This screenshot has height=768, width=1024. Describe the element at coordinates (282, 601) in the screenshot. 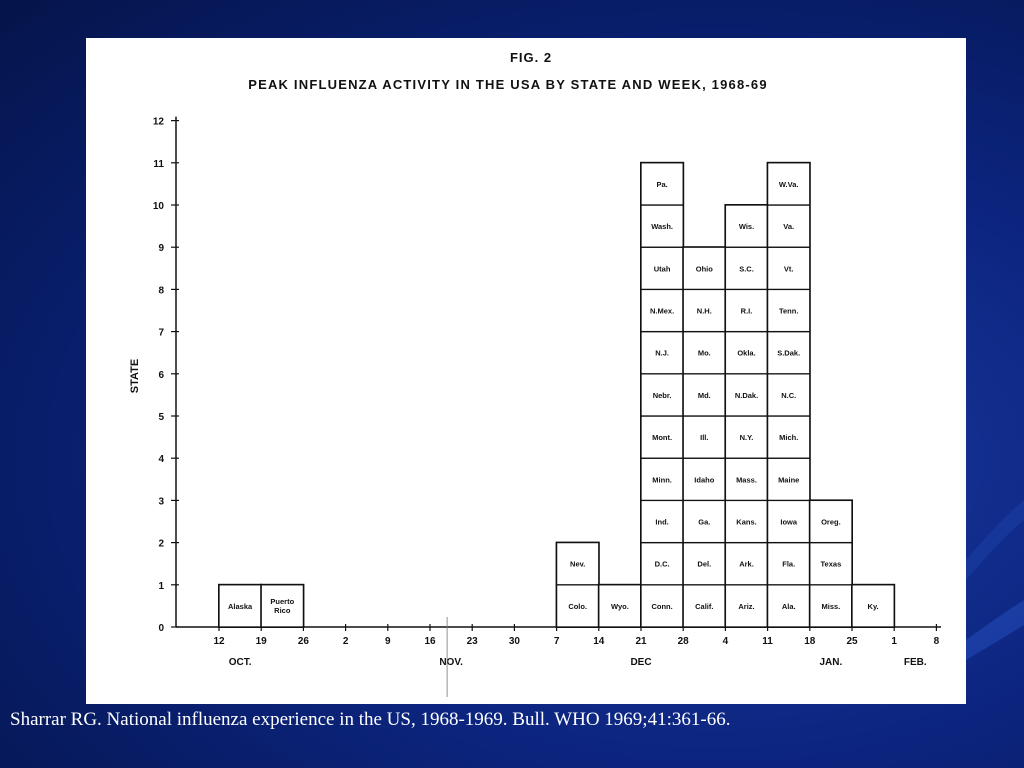

I see `state-label: Puerto` at that location.